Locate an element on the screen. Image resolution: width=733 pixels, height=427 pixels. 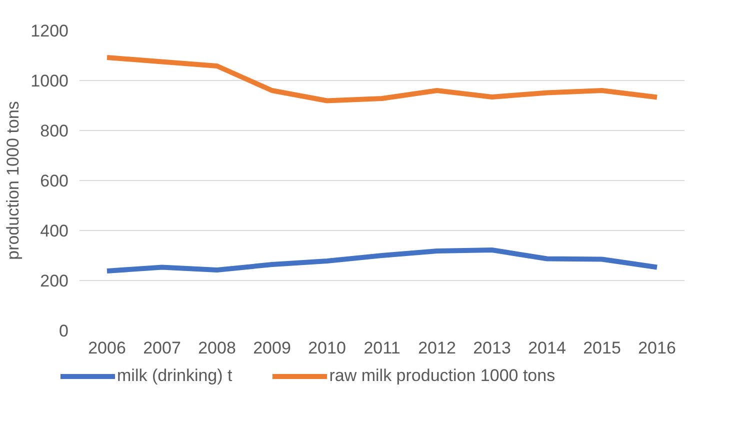
legend-label: raw milk production 1000 tons is located at coordinates (442, 376).